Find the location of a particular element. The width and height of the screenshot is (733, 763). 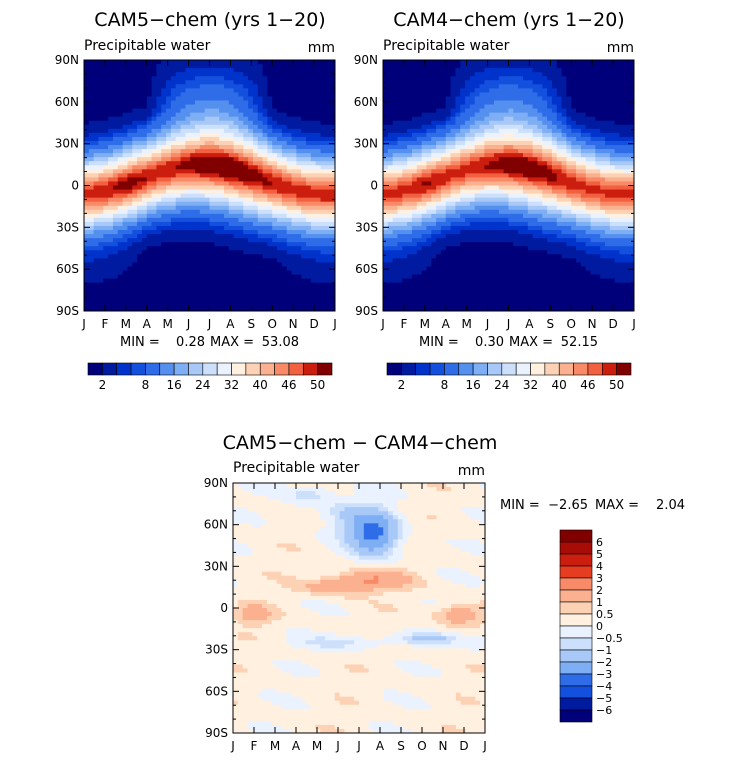

colorbar-swatch is located at coordinates (267, 369).